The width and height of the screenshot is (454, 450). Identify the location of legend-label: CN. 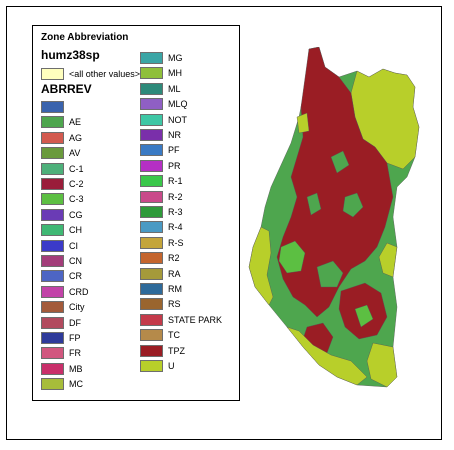
(75, 261).